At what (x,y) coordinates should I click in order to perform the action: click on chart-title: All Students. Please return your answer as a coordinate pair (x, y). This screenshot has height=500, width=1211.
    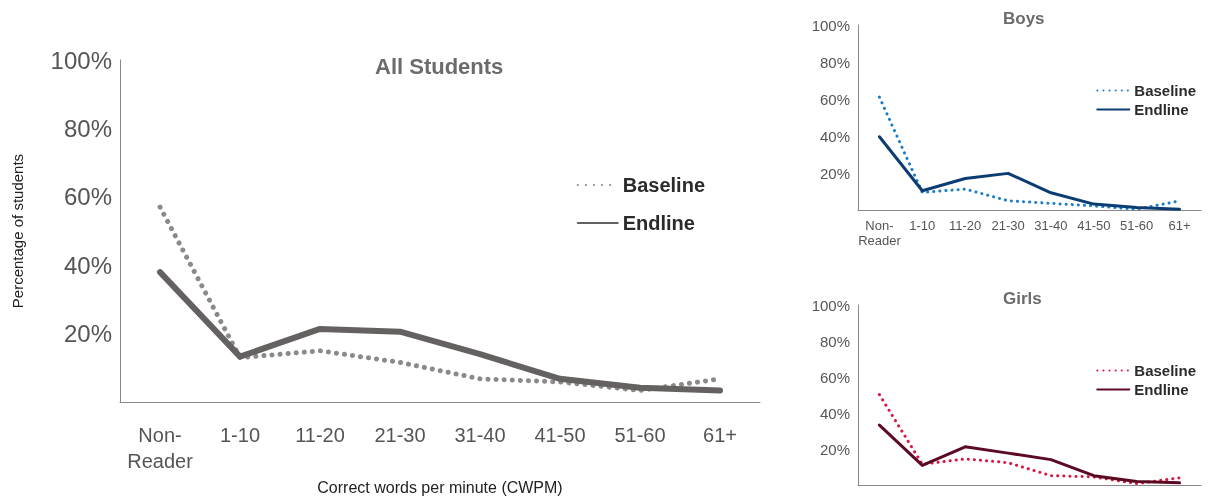
    Looking at the image, I should click on (439, 66).